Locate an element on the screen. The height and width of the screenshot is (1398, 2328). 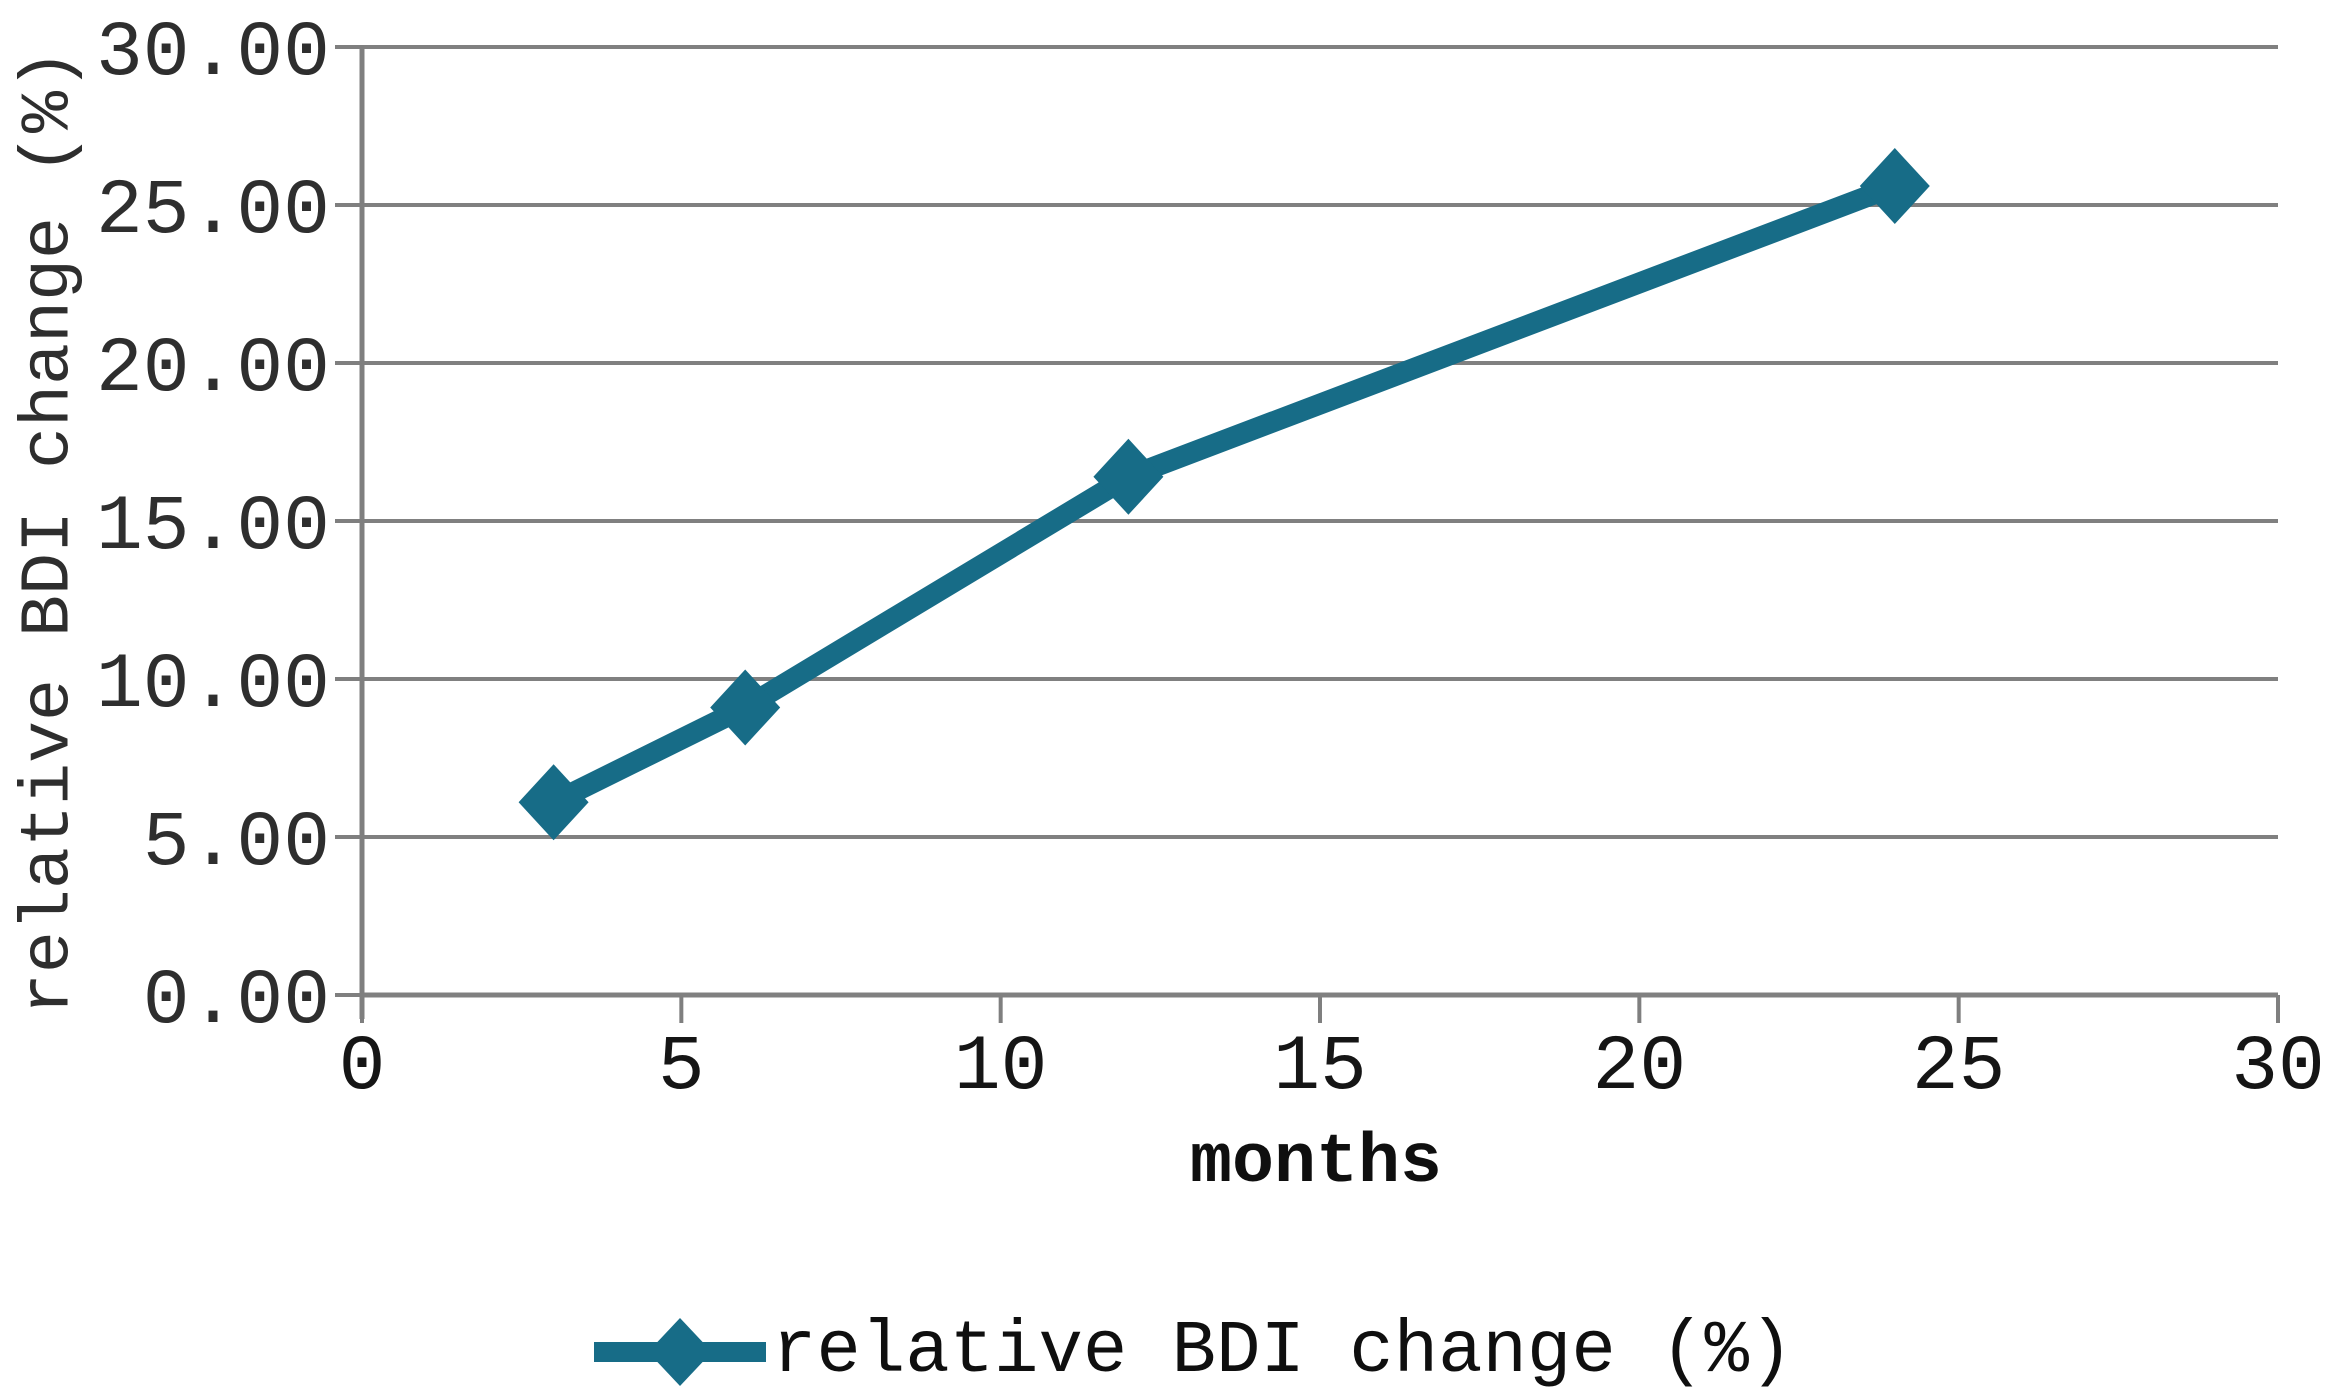
y-axis-title: relative BDI change (%) is located at coordinates (50, 532).